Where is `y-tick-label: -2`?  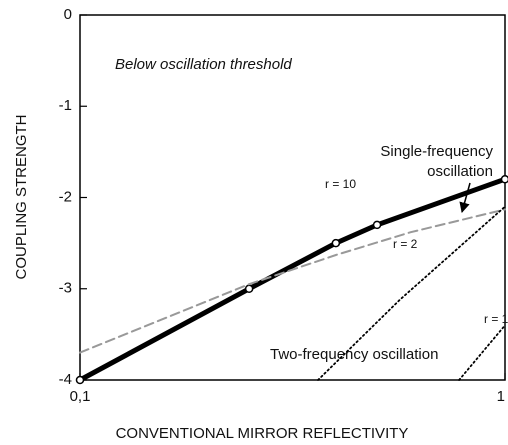
y-tick-label: -2 is located at coordinates (65, 196).